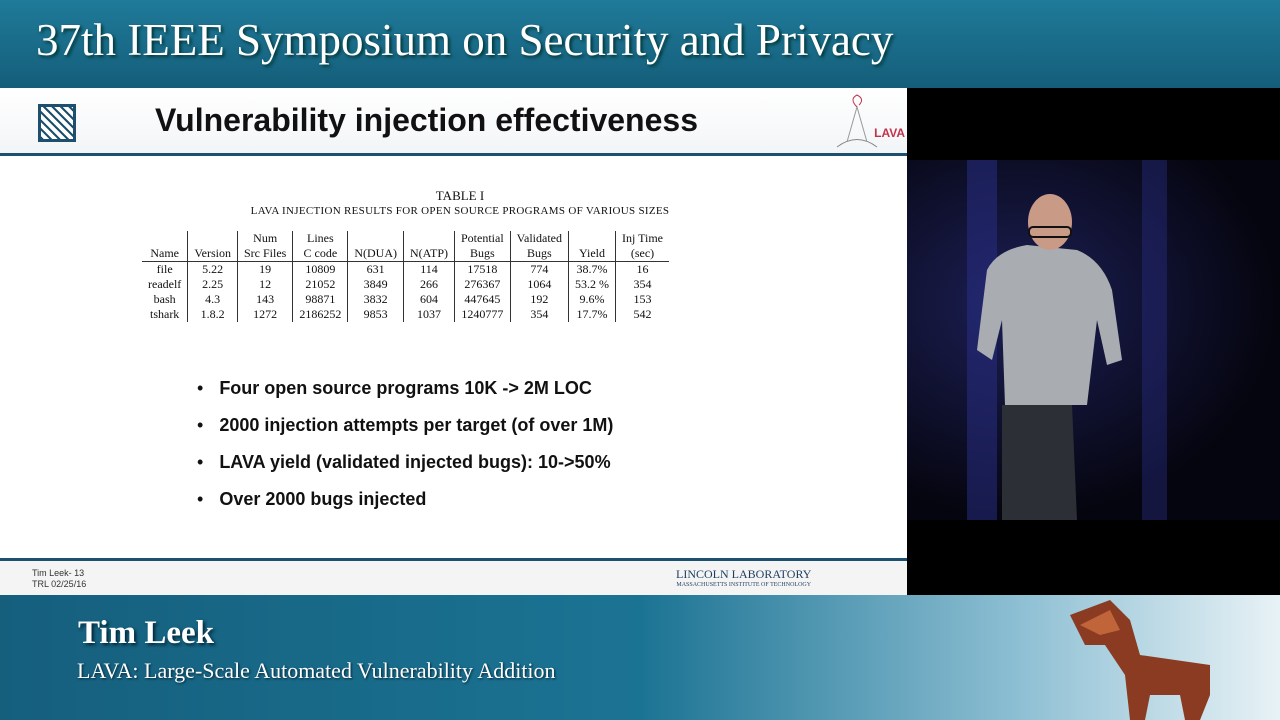 The width and height of the screenshot is (1280, 720). Describe the element at coordinates (212, 254) in the screenshot. I see `column-header: Version` at that location.